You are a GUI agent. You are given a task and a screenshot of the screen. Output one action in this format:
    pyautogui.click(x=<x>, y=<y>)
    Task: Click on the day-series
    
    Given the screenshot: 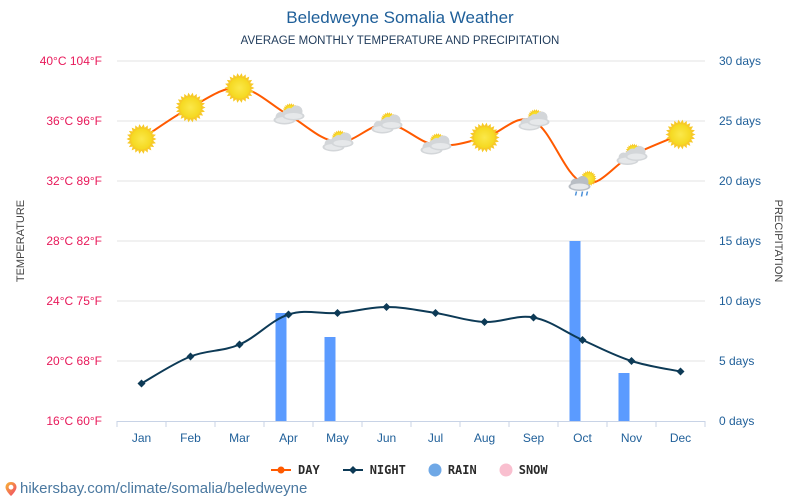 What is the action you would take?
    pyautogui.click(x=410, y=135)
    